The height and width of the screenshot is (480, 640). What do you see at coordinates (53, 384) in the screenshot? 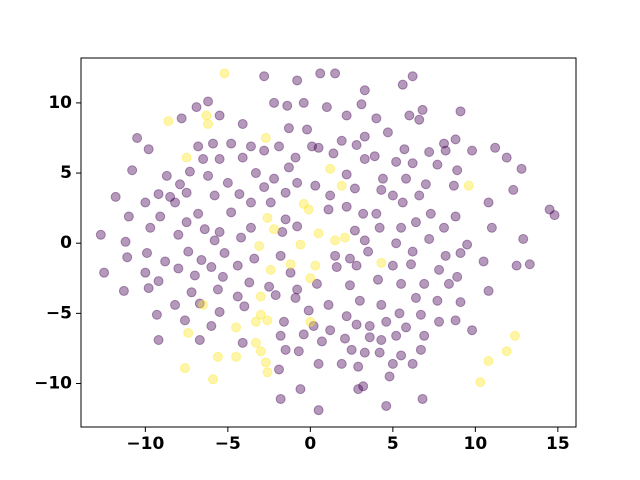
I see `y-tick-label: −10` at bounding box center [53, 384].